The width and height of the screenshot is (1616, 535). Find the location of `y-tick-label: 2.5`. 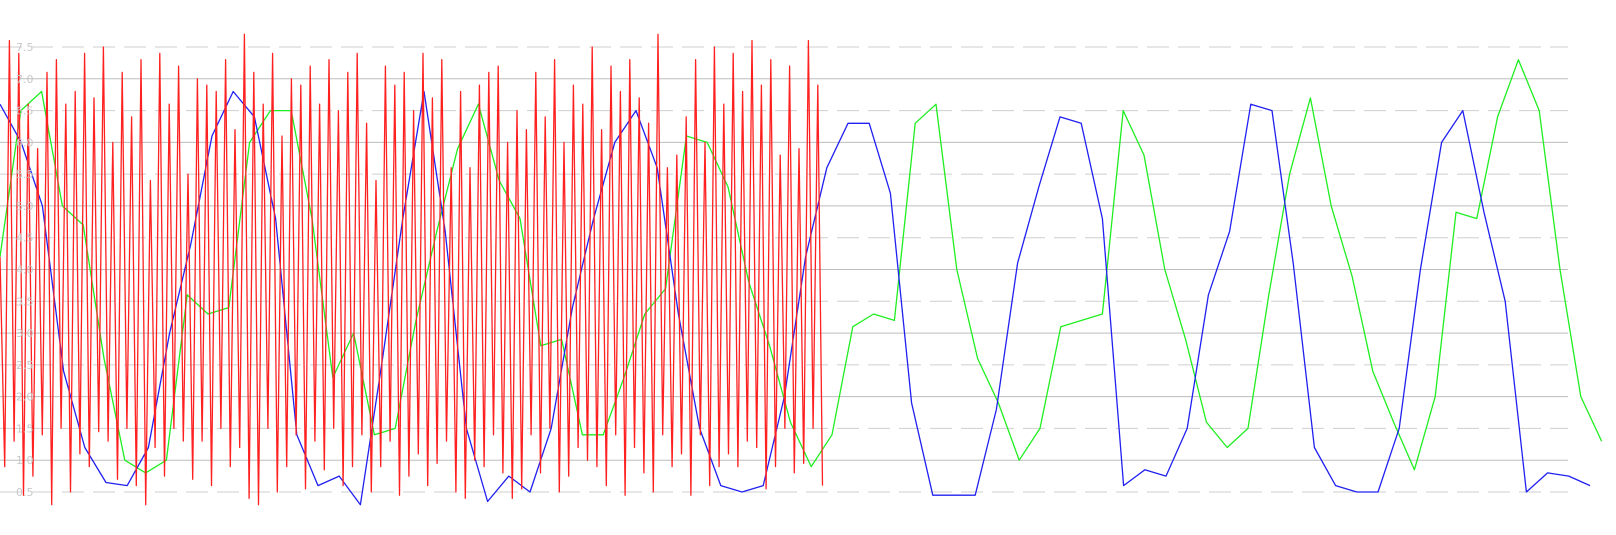

y-tick-label: 2.5 is located at coordinates (25, 365).